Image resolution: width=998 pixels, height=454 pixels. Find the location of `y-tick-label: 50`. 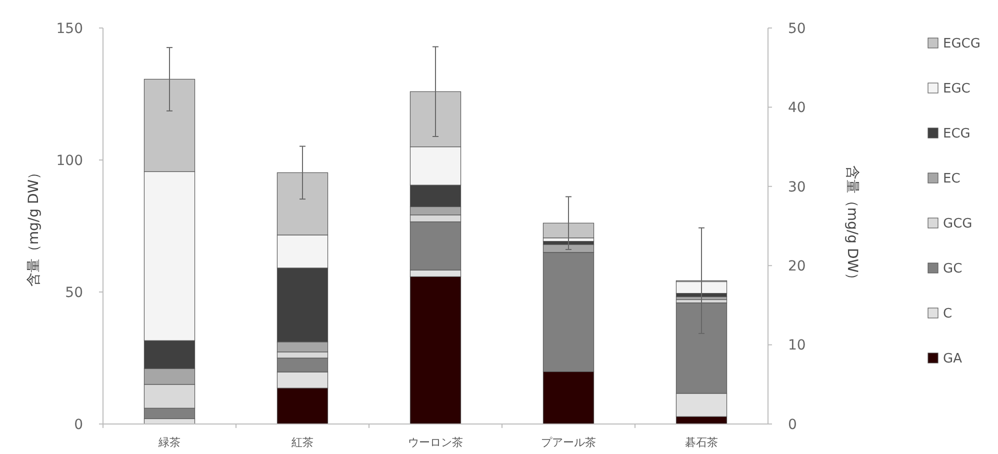

y-tick-label: 50 is located at coordinates (74, 292).